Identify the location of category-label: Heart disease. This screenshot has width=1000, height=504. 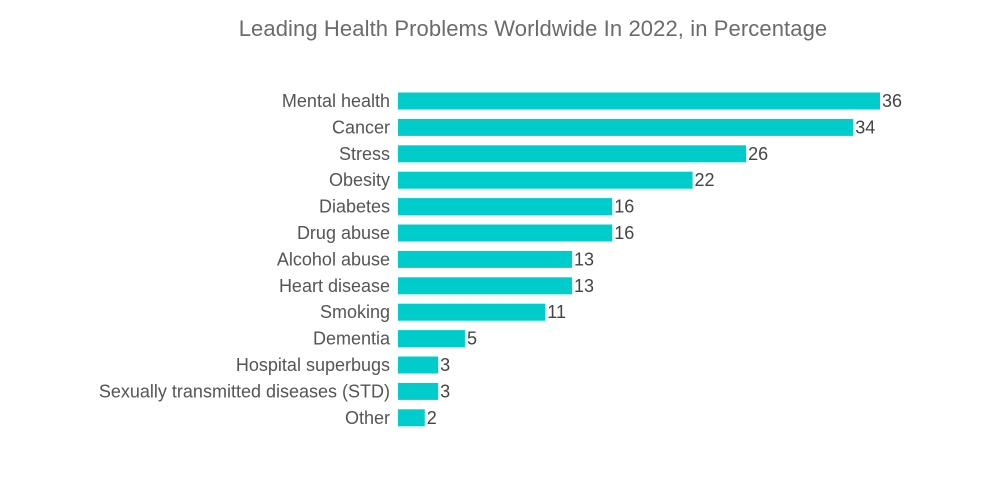
(334, 286).